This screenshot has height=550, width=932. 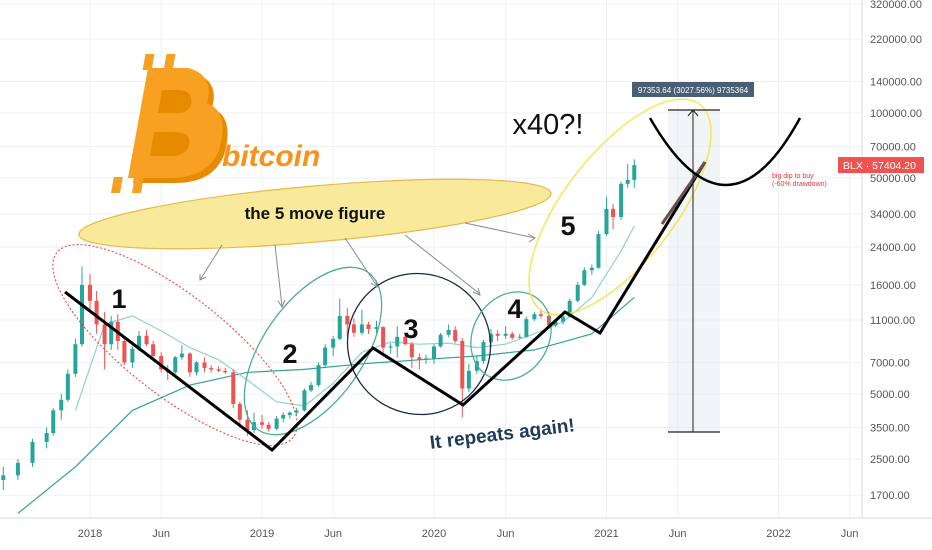 What do you see at coordinates (890, 428) in the screenshot?
I see `y-tick-label: 3500.00` at bounding box center [890, 428].